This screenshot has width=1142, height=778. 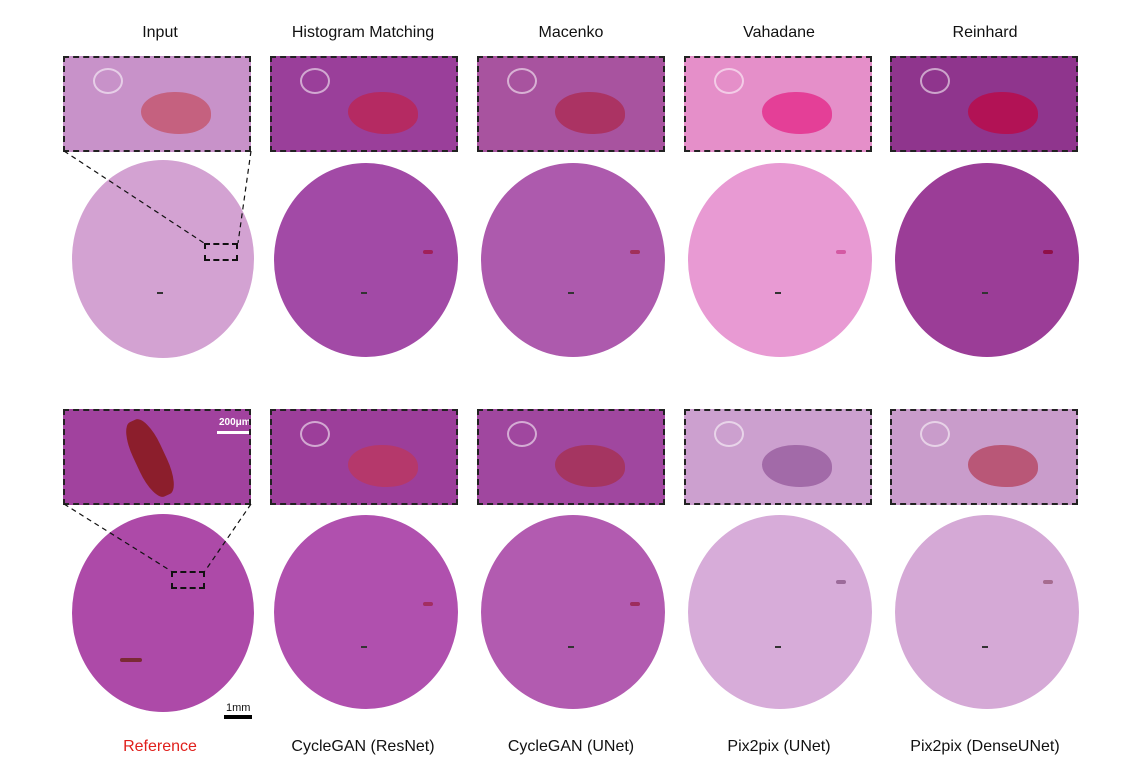 I want to click on tissue-vahadane, so click(x=780, y=260).